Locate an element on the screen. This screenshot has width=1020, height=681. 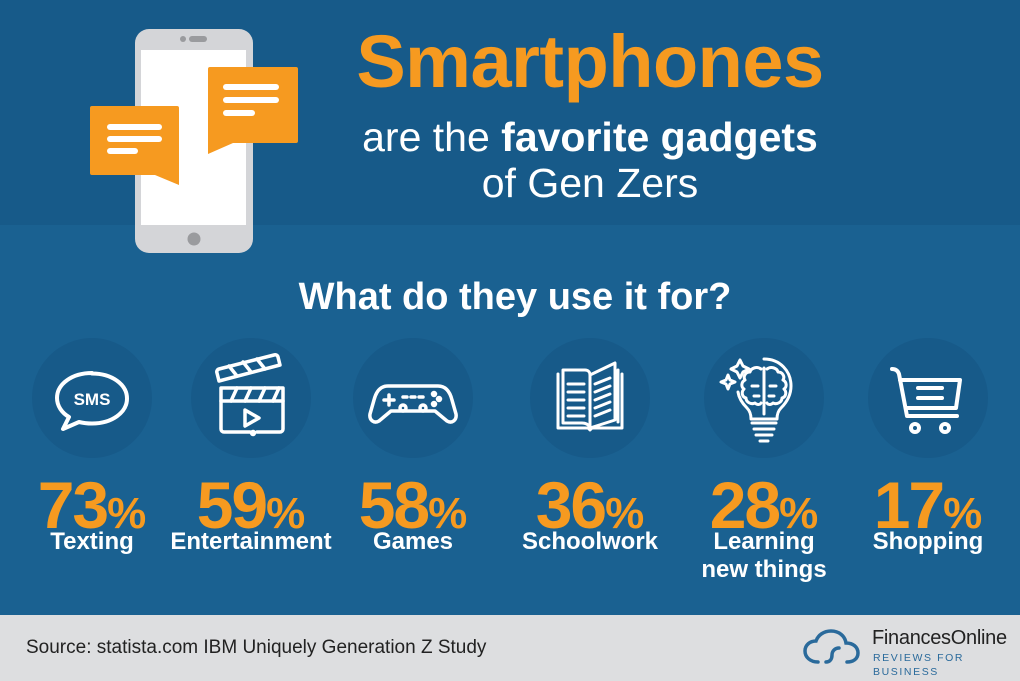
financesonline-logo: FinancesOnline REVIEWS FOR BUSINESS is located at coordinates (907, 651).